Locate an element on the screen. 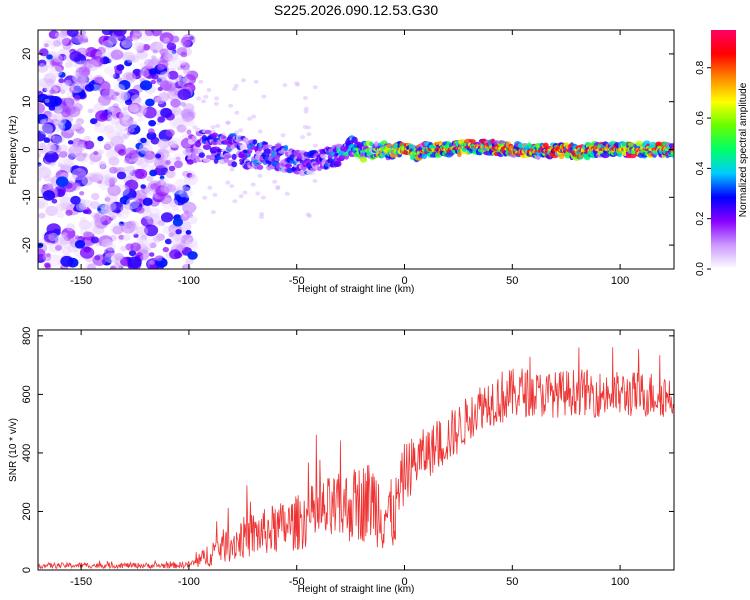 This screenshot has width=750, height=600. y-tick-label: -20 is located at coordinates (27, 245).